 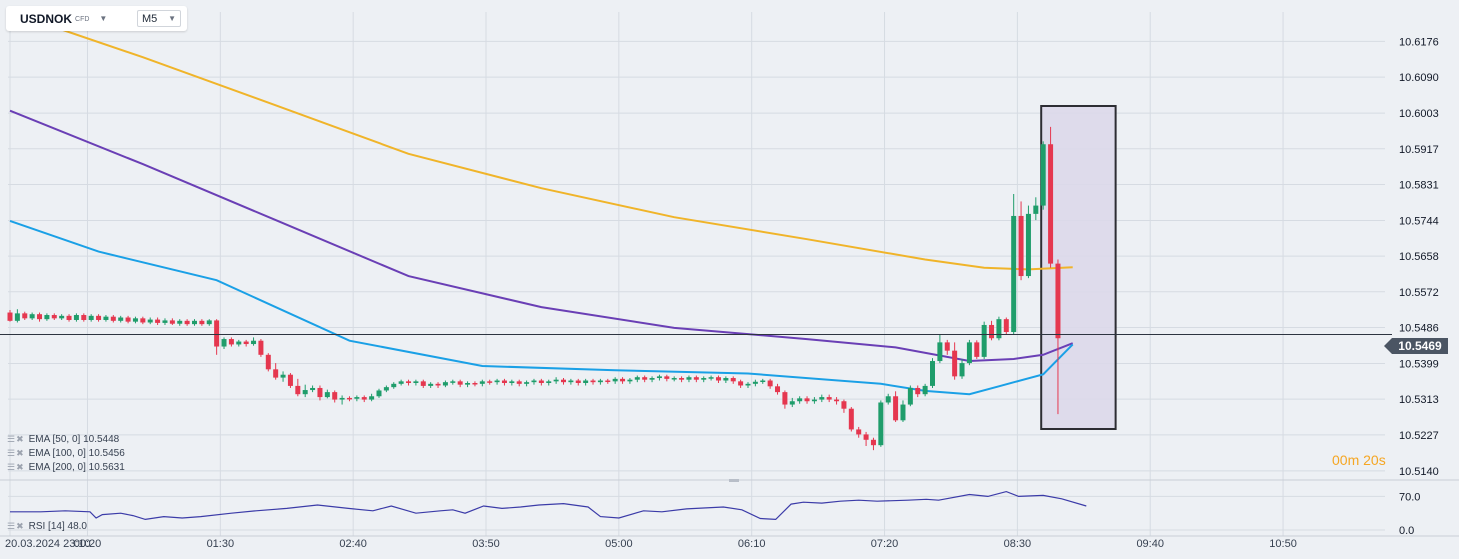 I want to click on symbol-dropdown-icon: ▼, so click(x=103, y=18).